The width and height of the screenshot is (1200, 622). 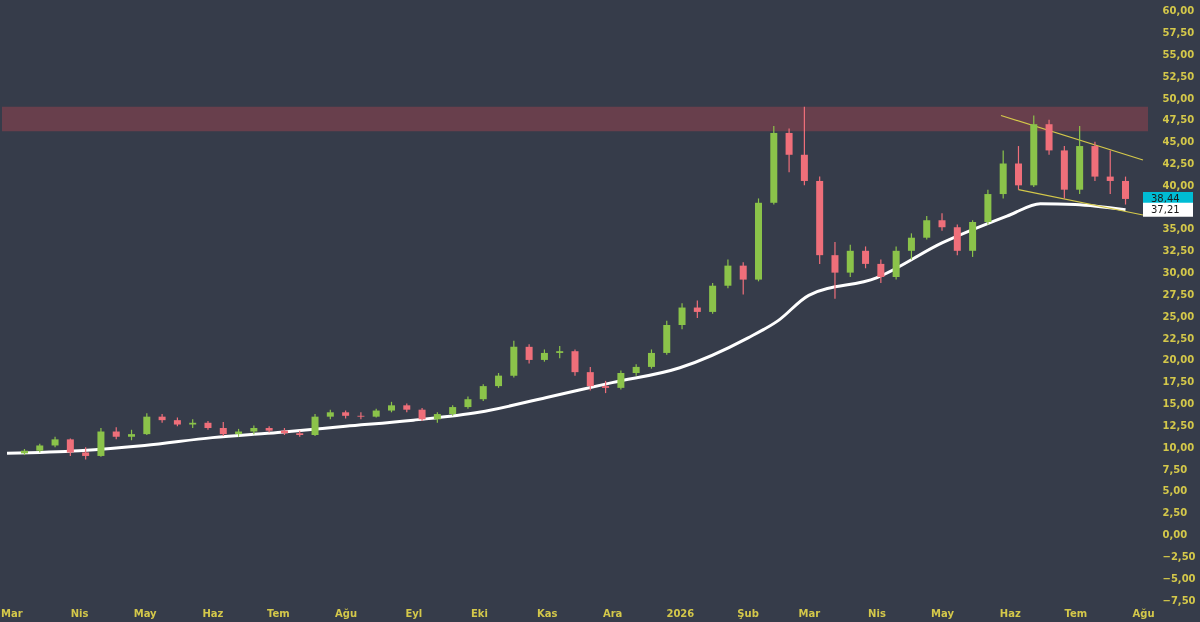 What do you see at coordinates (1175, 535) in the screenshot?
I see `y-tick-label: 0,00` at bounding box center [1175, 535].